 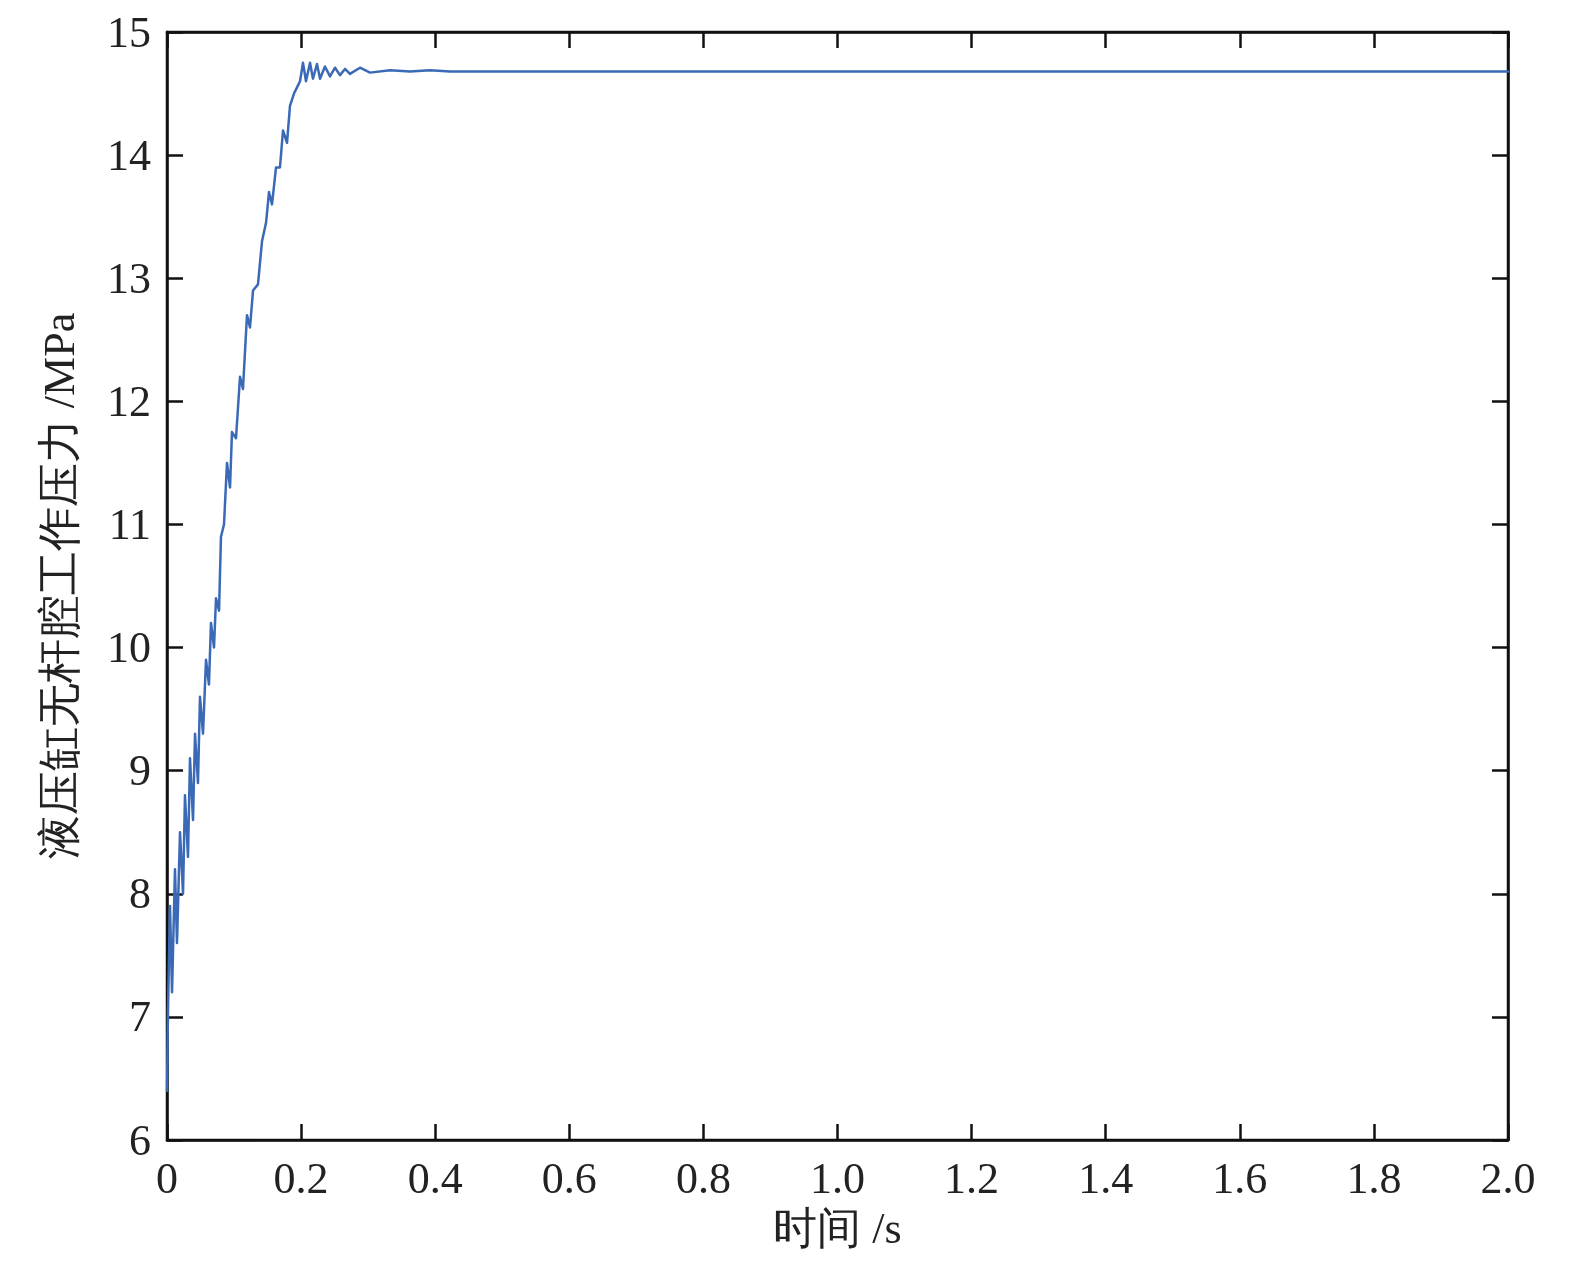 I want to click on x-axis-title: 时间 /s, so click(x=837, y=1228).